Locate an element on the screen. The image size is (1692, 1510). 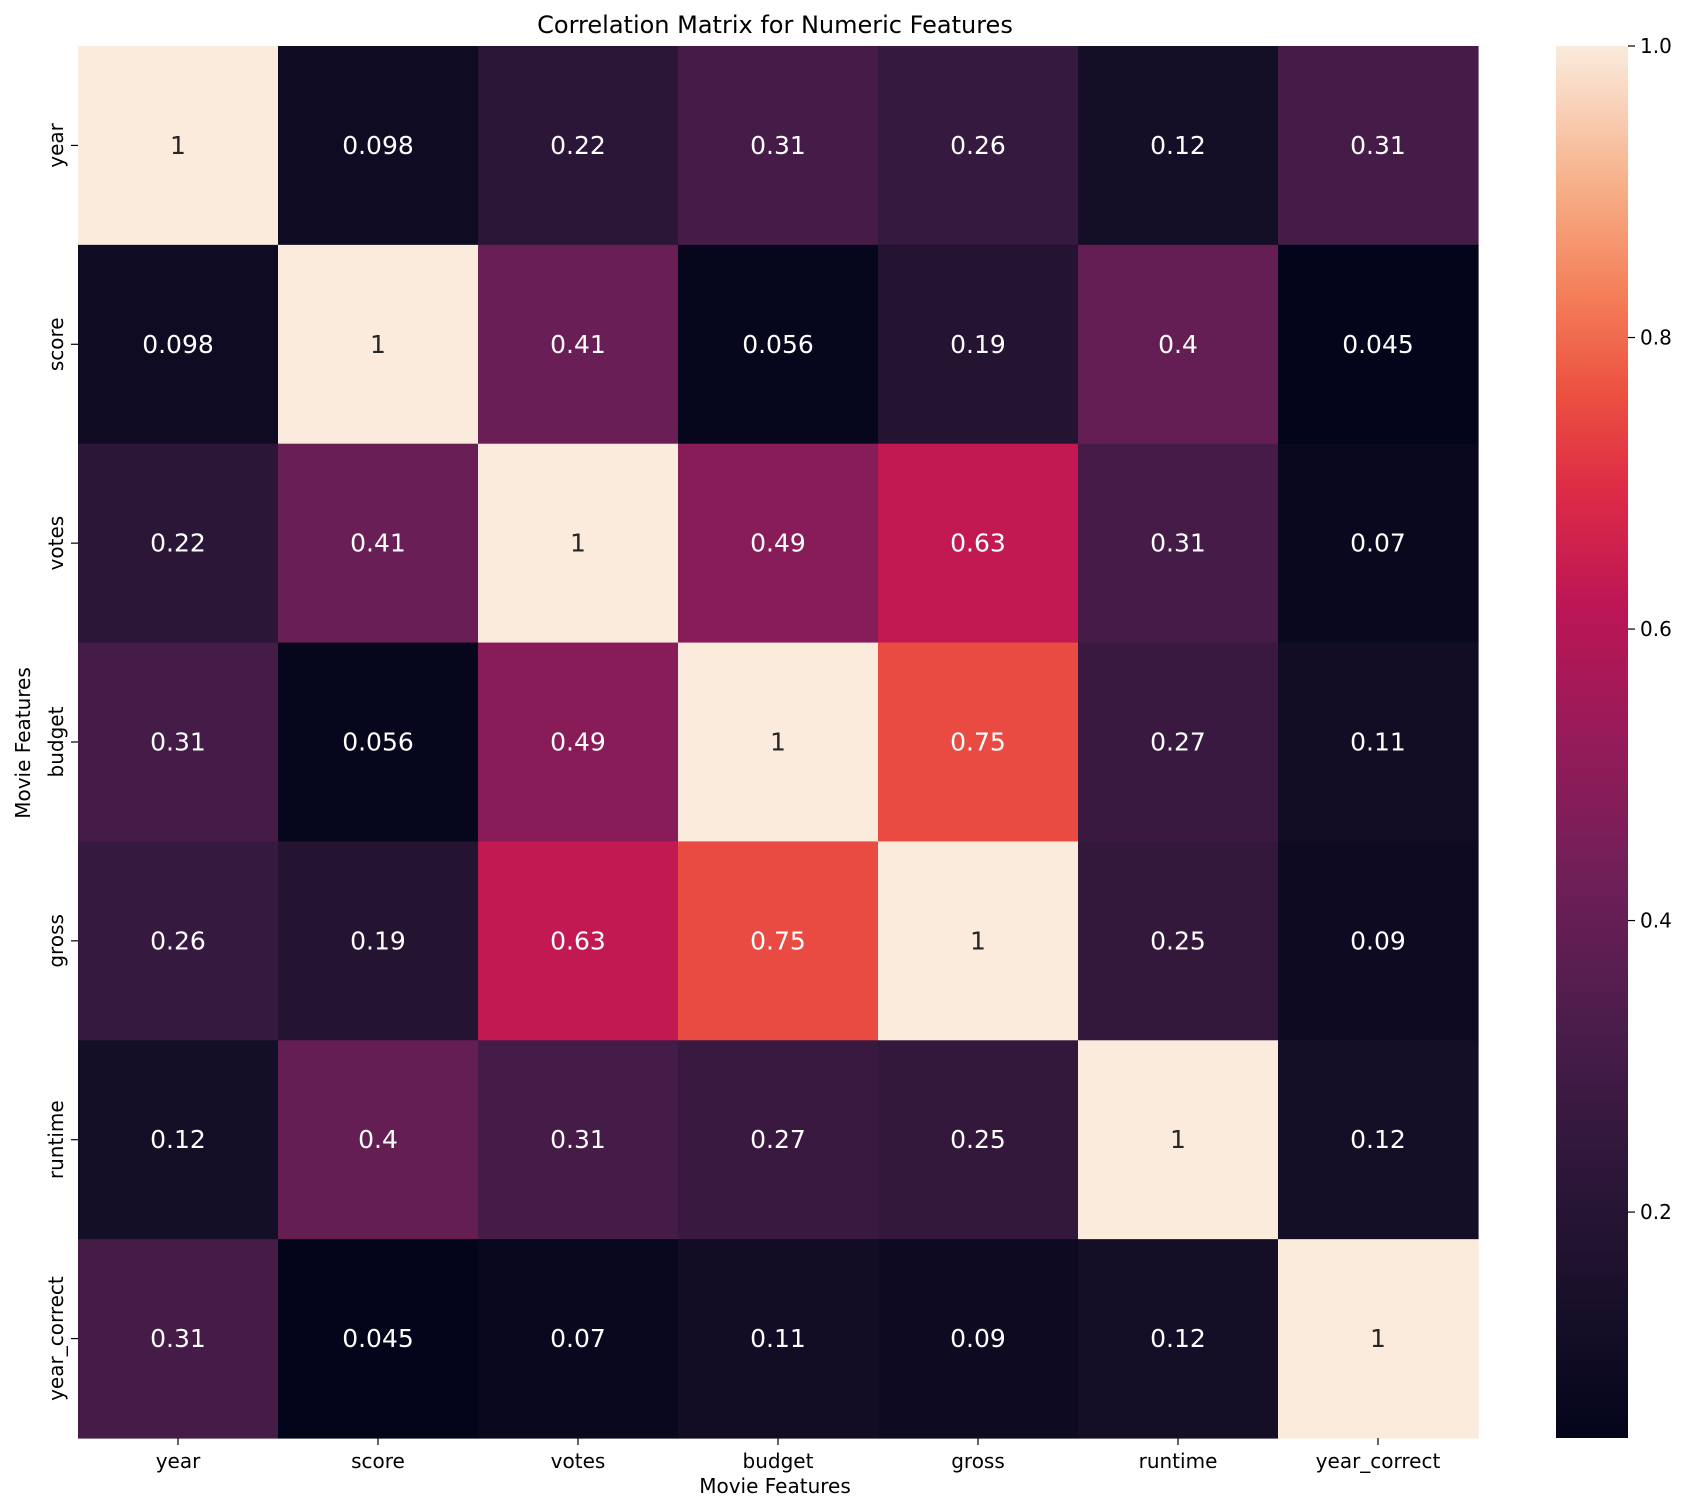
heatmap-cell-votes-year_correct is located at coordinates (1378, 543).